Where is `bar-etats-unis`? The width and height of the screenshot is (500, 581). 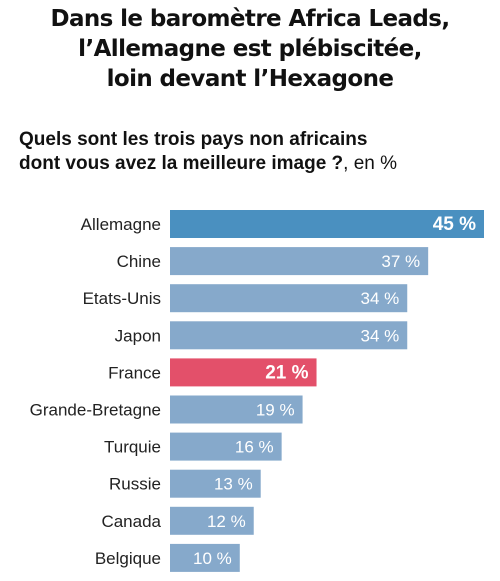
bar-etats-unis is located at coordinates (289, 298).